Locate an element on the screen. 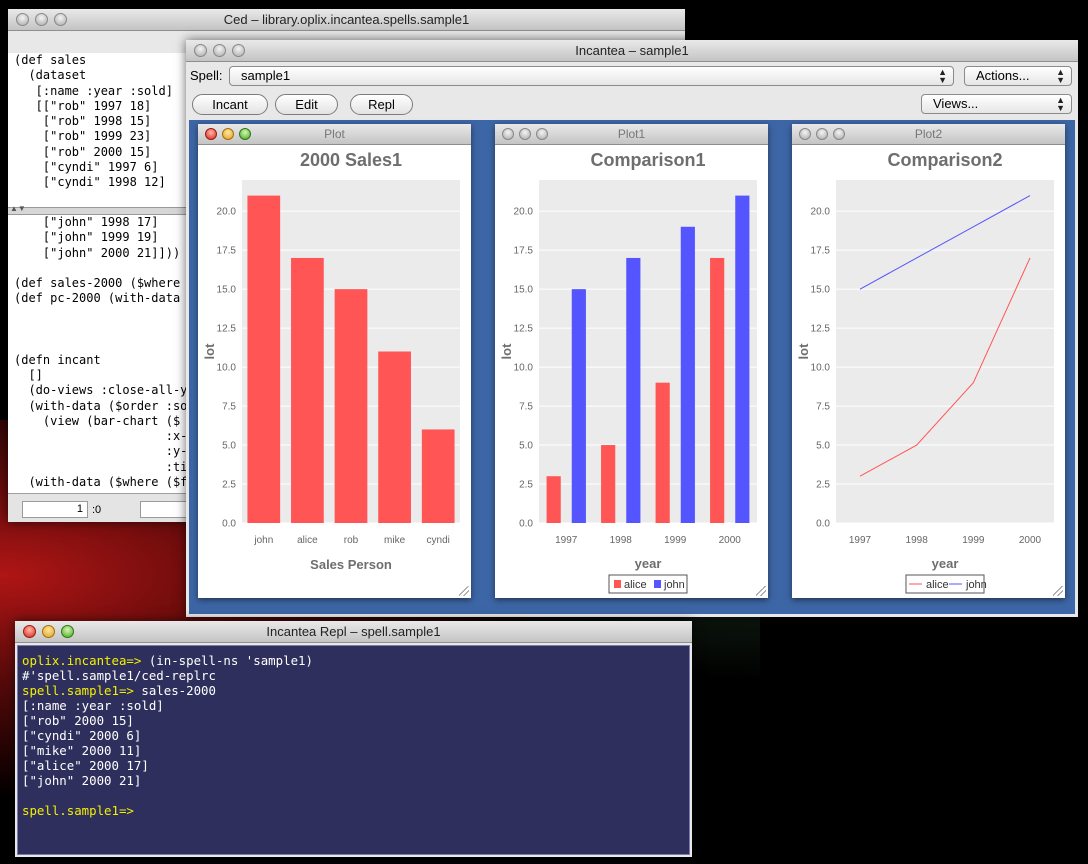 This screenshot has width=1088, height=864. repl-text: sales-2000 is located at coordinates (178, 690).